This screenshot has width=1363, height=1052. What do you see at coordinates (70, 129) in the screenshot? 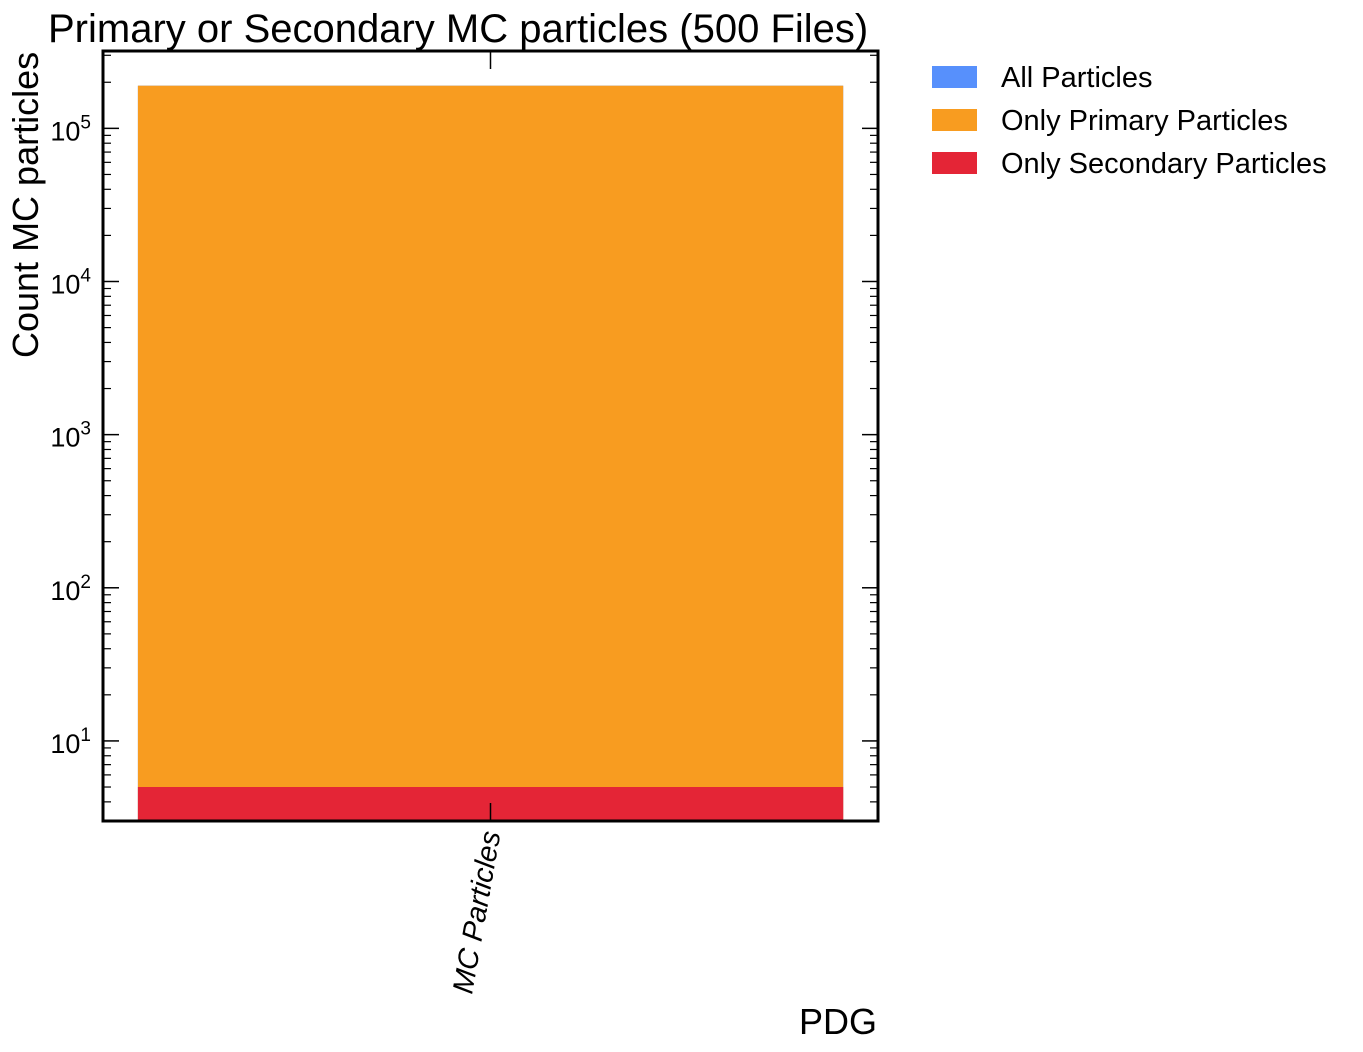
I see `y-tick-label: 10⁵` at bounding box center [70, 129].